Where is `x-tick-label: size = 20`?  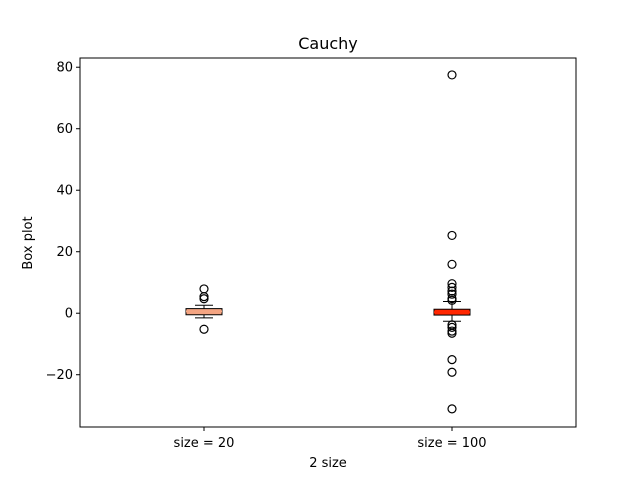
x-tick-label: size = 20 is located at coordinates (204, 443).